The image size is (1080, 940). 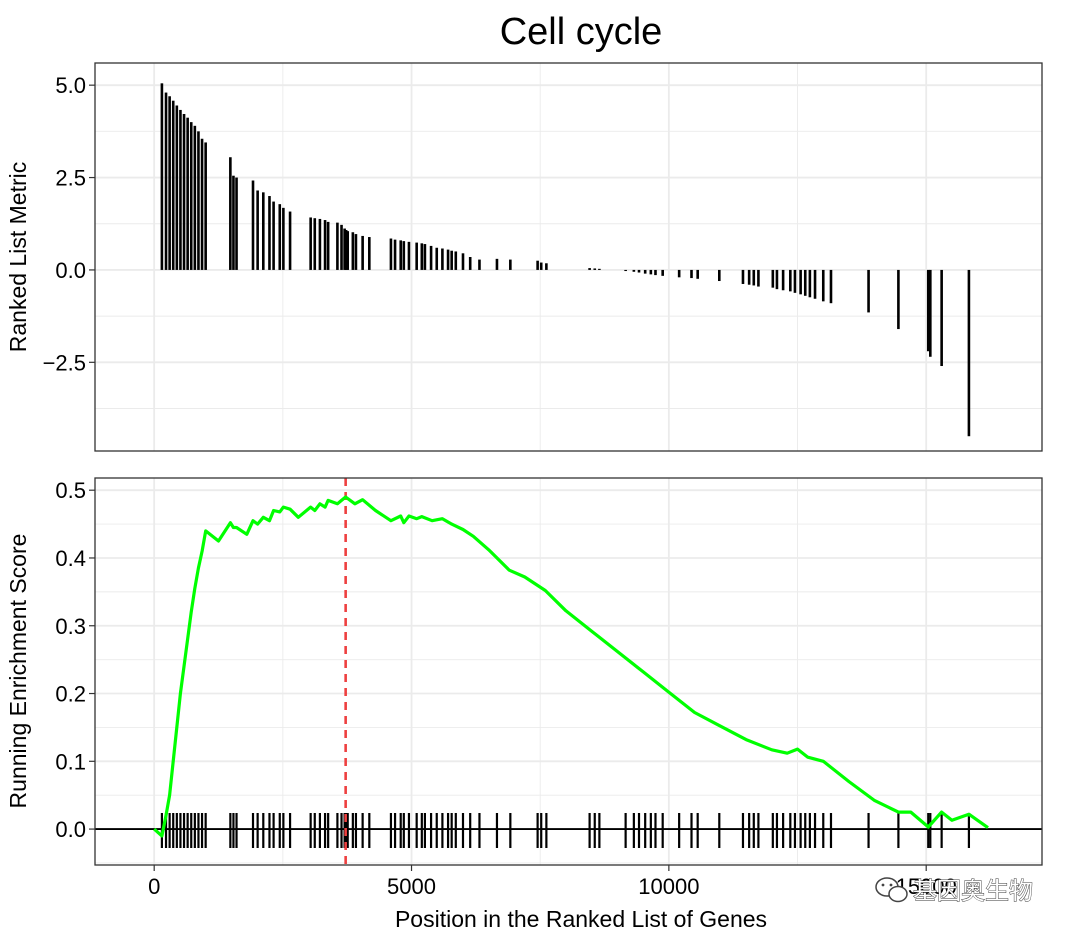 What do you see at coordinates (18, 671) in the screenshot?
I see `bottom-y-axis-label: Running Enrichment Score` at bounding box center [18, 671].